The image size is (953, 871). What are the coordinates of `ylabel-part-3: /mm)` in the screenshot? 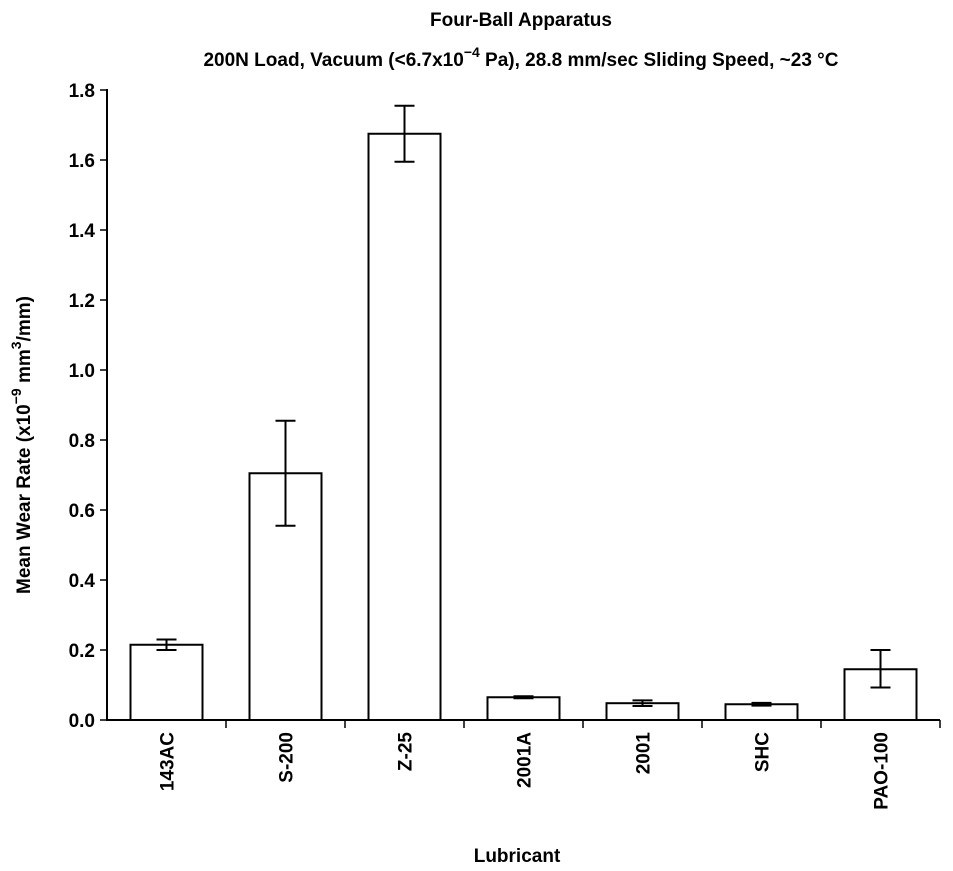 It's located at (24, 318).